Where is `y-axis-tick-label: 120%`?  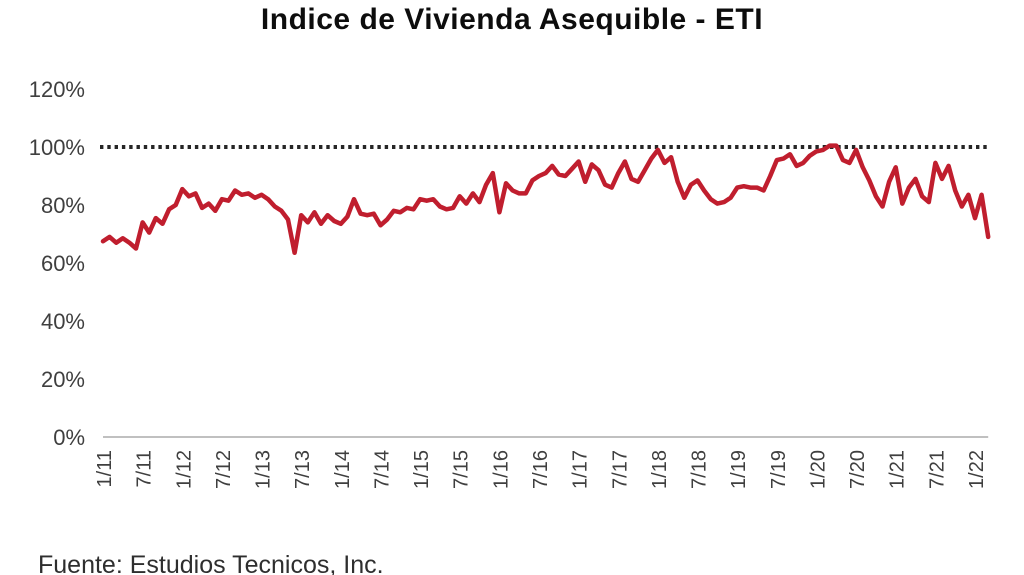
y-axis-tick-label: 120% is located at coordinates (57, 89).